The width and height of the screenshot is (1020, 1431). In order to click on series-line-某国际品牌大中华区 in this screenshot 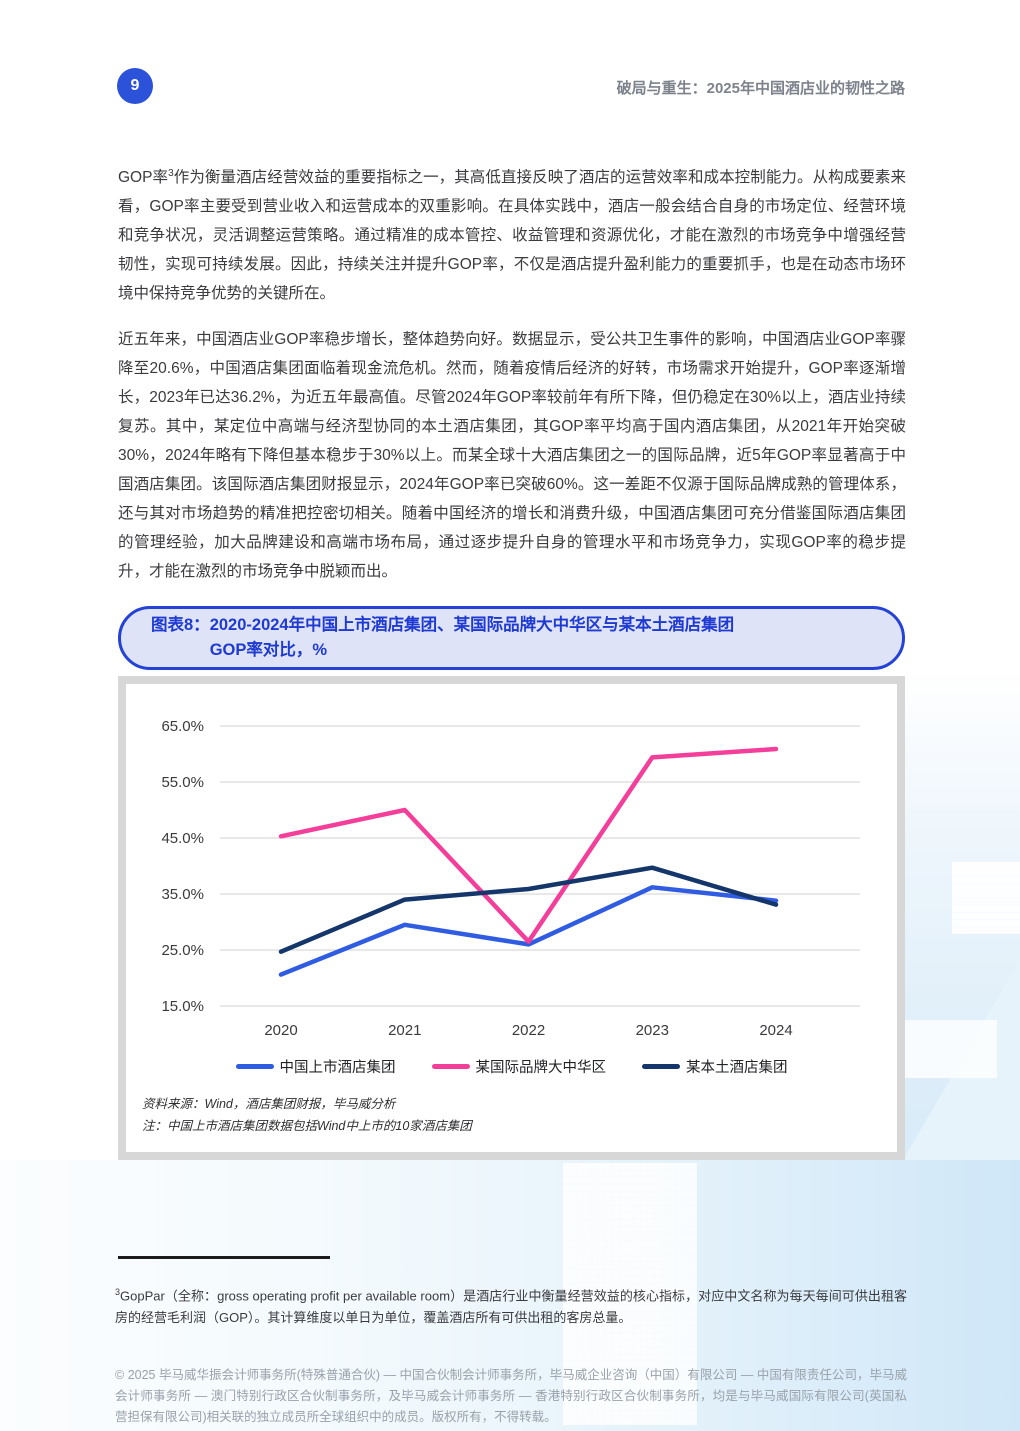, I will do `click(528, 845)`.